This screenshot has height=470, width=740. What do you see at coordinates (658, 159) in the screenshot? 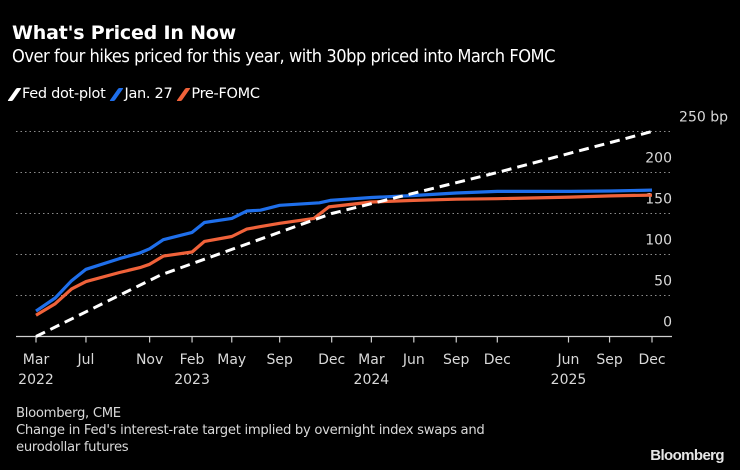
I see `y-tick-label: 200` at bounding box center [658, 159].